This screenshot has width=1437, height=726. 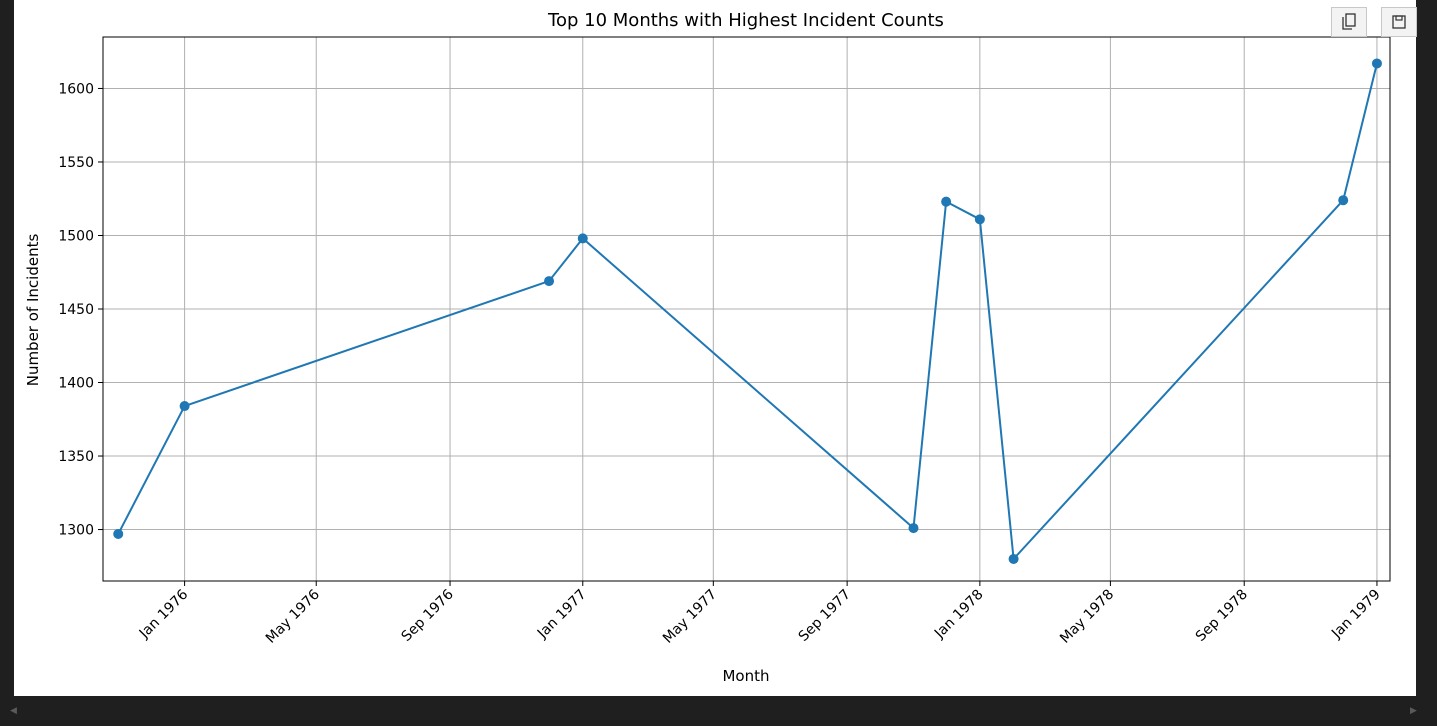 I want to click on x-axis-label: Month, so click(x=745, y=676).